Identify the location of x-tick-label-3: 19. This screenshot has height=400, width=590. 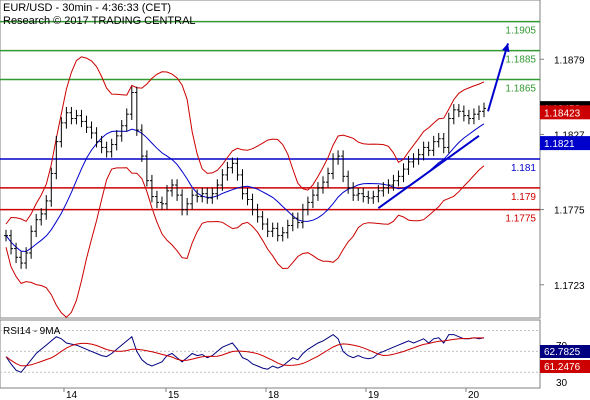
(374, 395).